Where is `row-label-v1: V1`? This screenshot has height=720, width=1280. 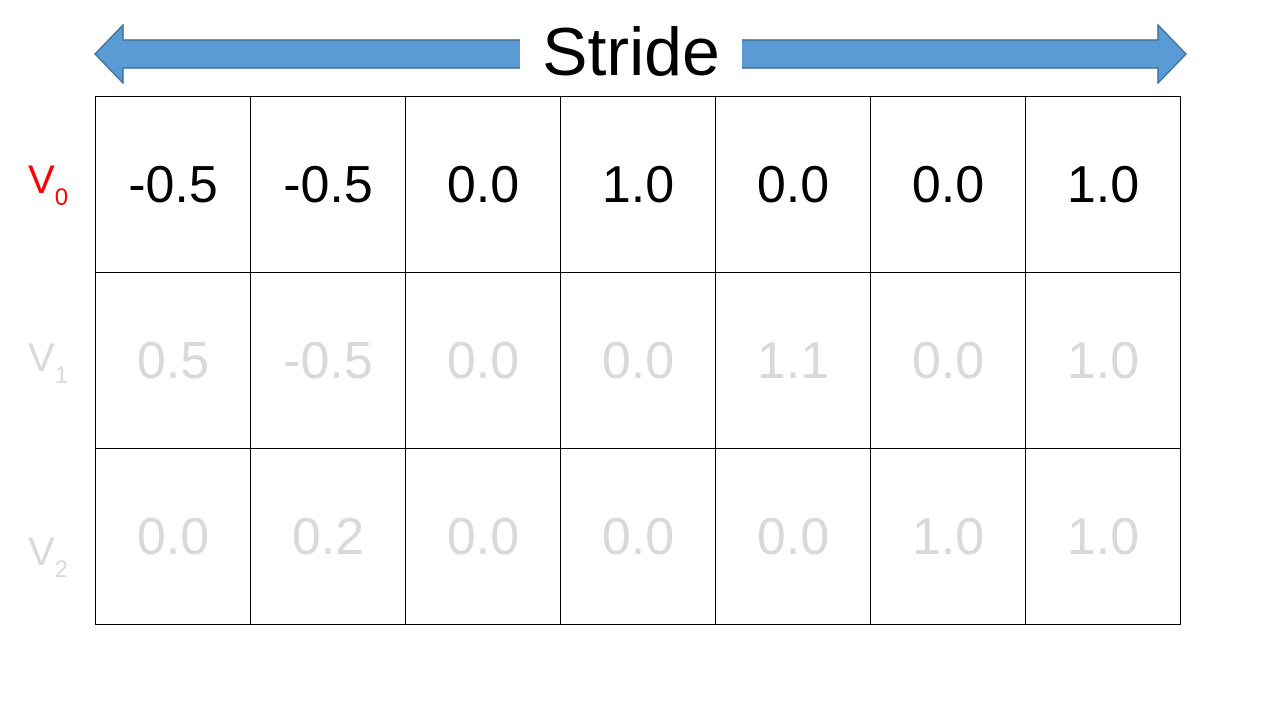 row-label-v1: V1 is located at coordinates (48, 363).